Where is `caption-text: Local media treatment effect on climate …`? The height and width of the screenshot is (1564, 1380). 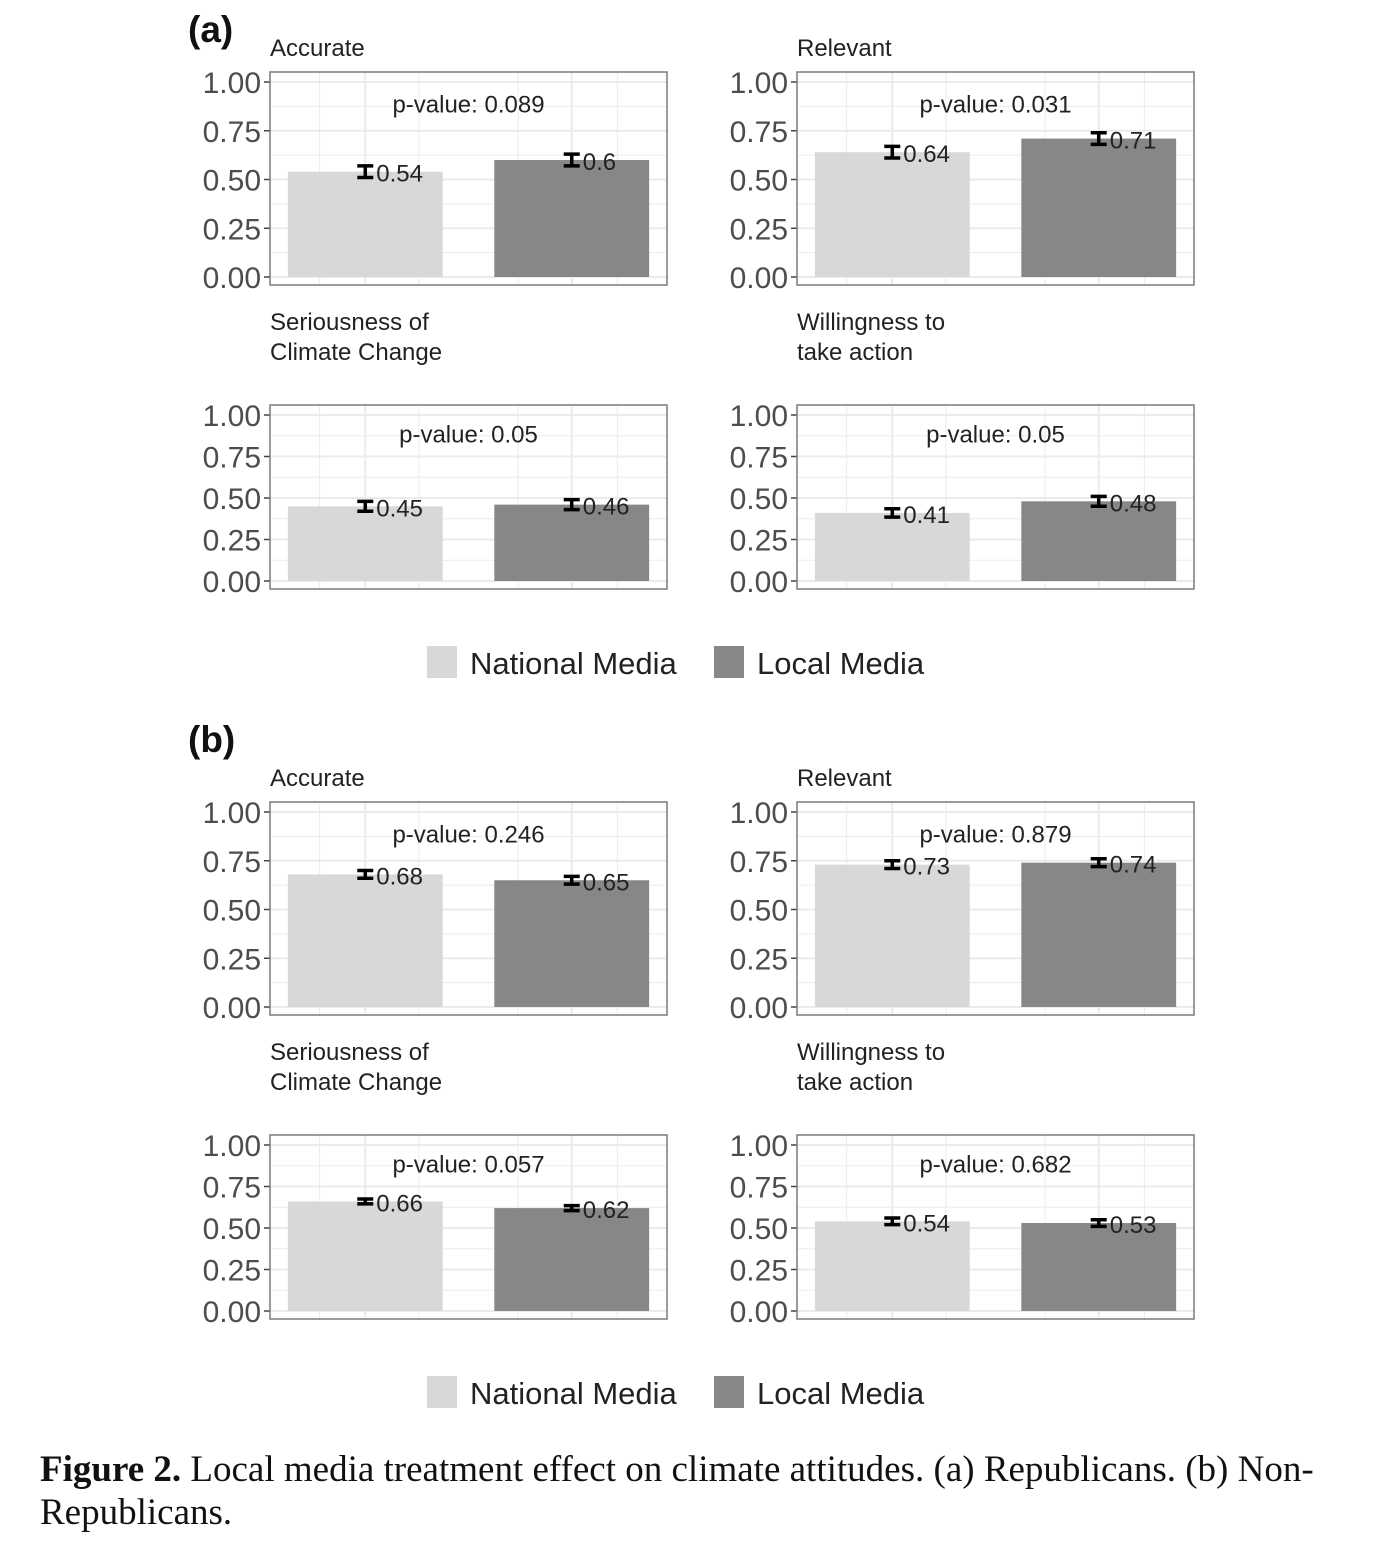 caption-text: Local media treatment effect on climate … is located at coordinates (677, 1491).